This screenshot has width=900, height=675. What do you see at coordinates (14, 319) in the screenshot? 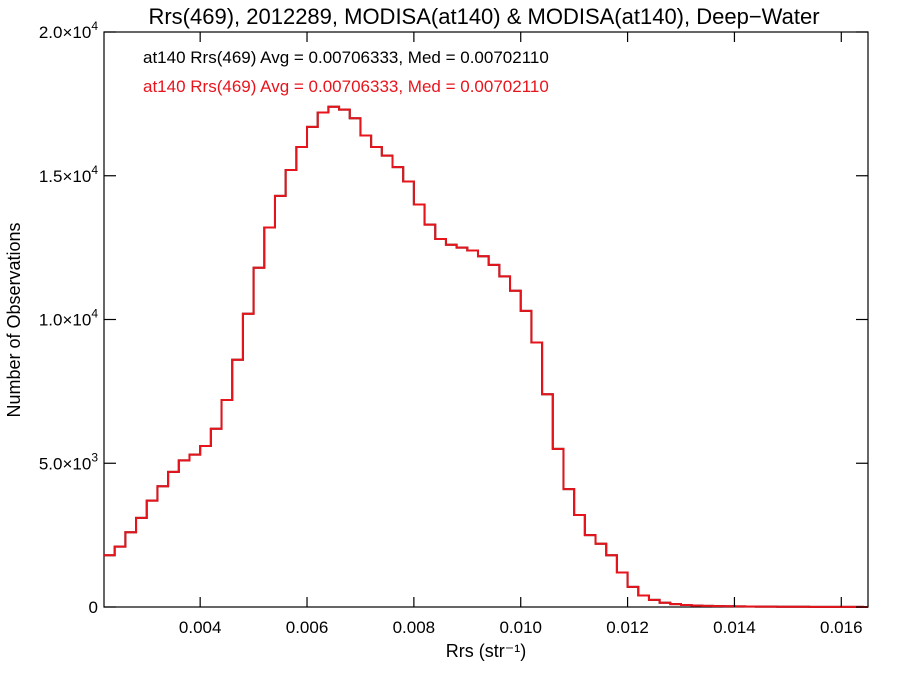
I see `y-axis-title: Number of Observations` at bounding box center [14, 319].